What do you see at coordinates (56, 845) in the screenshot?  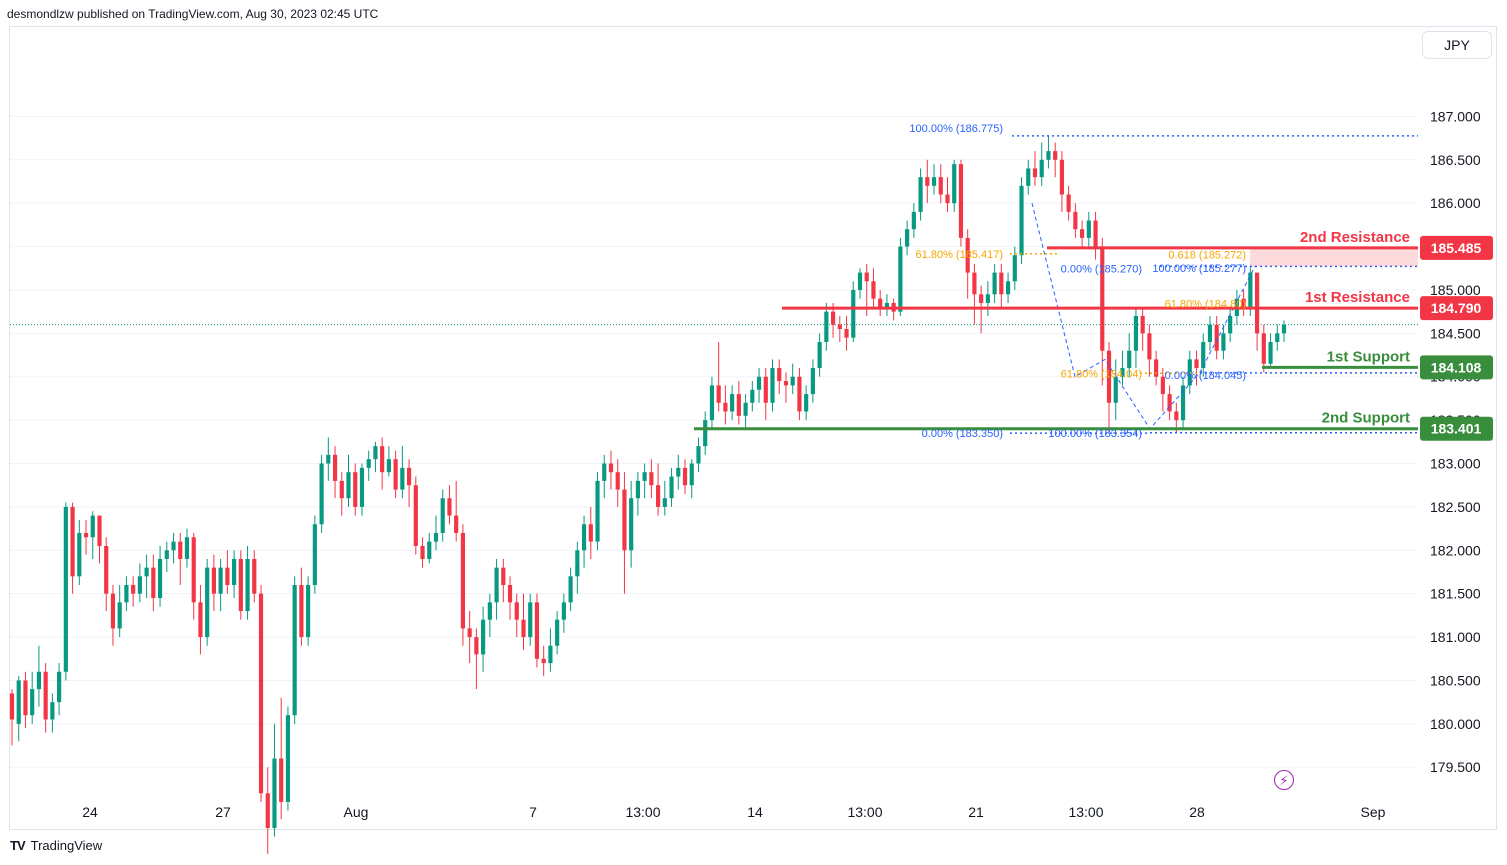 I see `footer: TV TradingView` at bounding box center [56, 845].